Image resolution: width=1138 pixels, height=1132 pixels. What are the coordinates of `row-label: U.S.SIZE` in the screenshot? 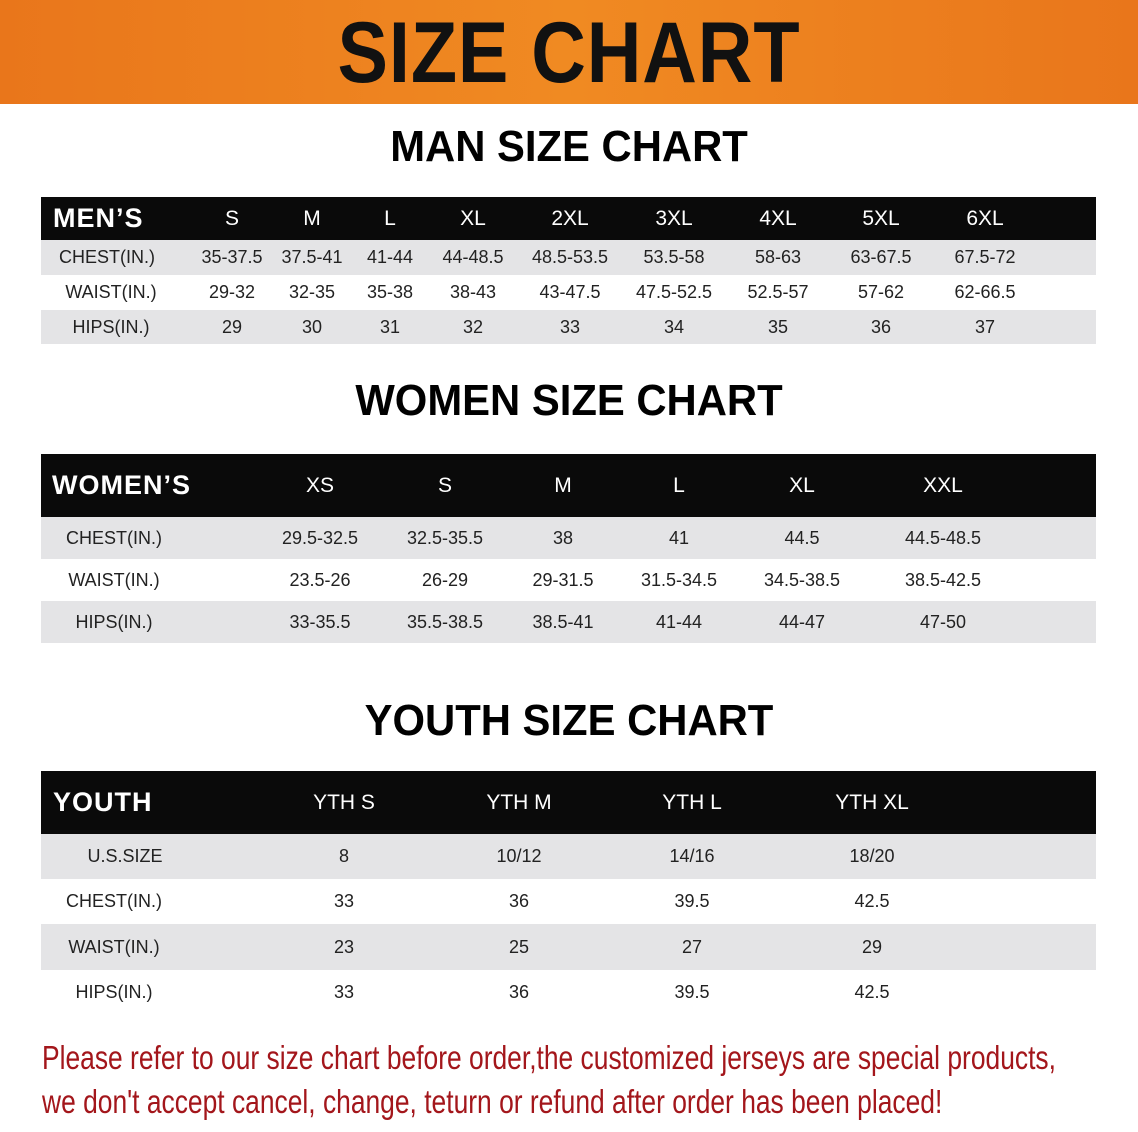 It's located at (125, 856).